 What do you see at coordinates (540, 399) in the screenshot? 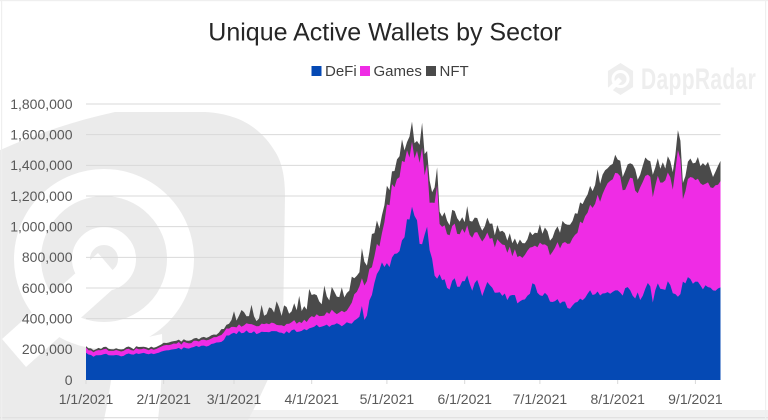
I see `svg-text: 7/1/2021` at bounding box center [540, 399].